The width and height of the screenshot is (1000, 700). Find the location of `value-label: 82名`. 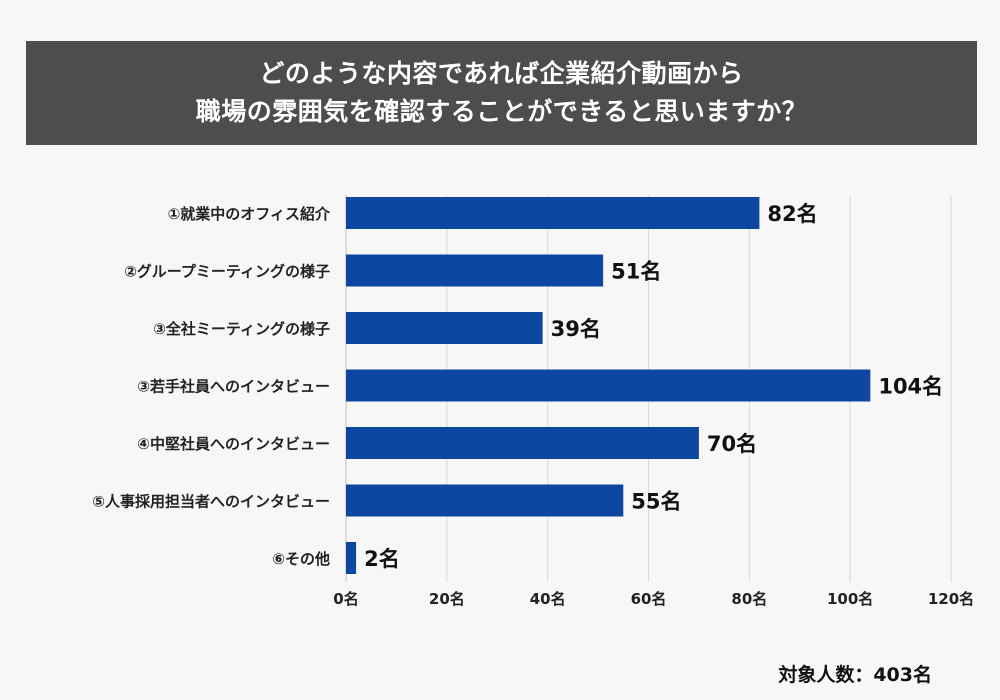

value-label: 82名 is located at coordinates (792, 214).